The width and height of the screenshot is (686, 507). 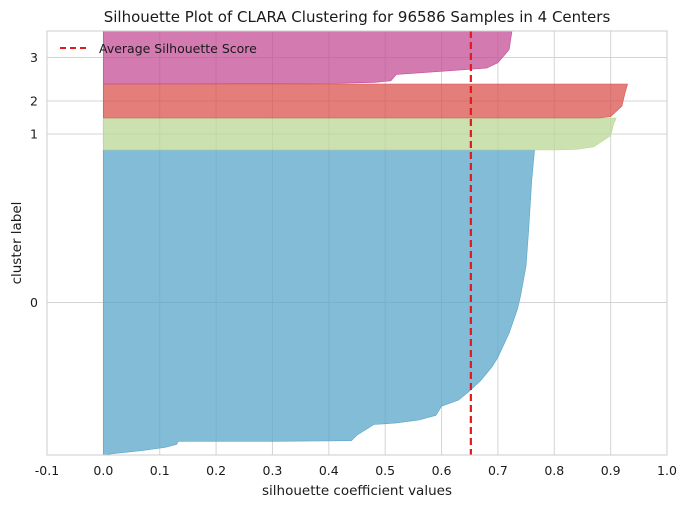 I want to click on x-tick-label-9: 0.8, so click(x=554, y=470).